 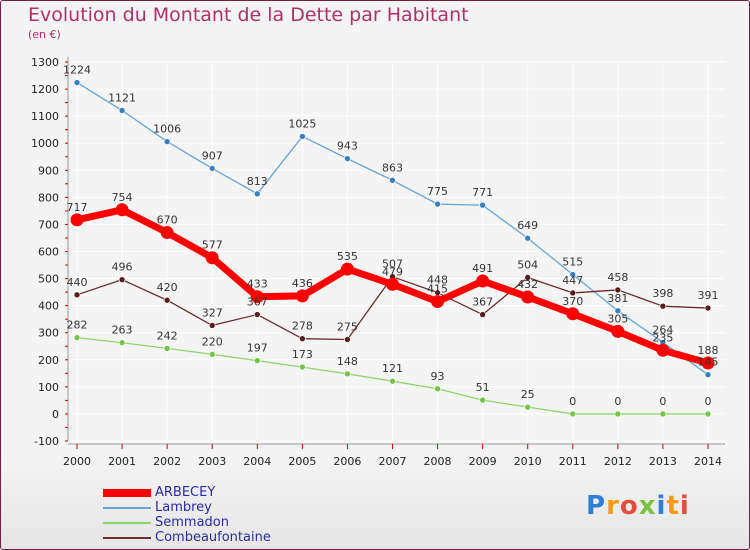 I want to click on y-tick-label: 1000, so click(x=45, y=143).